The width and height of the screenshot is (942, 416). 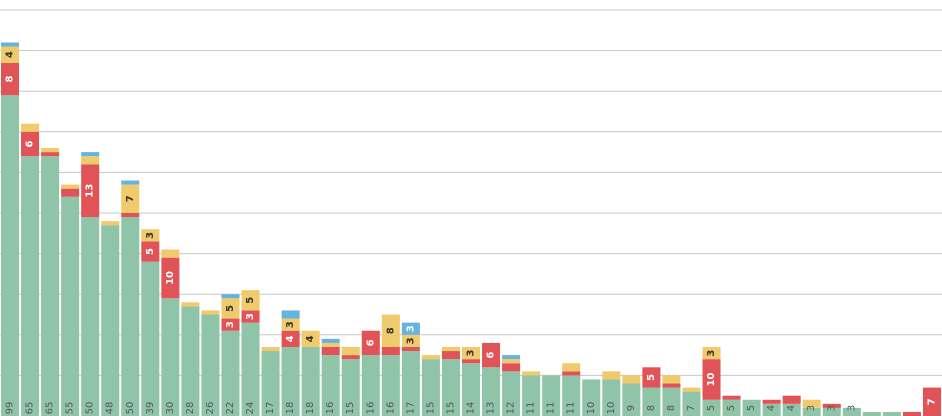 I want to click on category-tick-label: 99, so click(x=10, y=408).